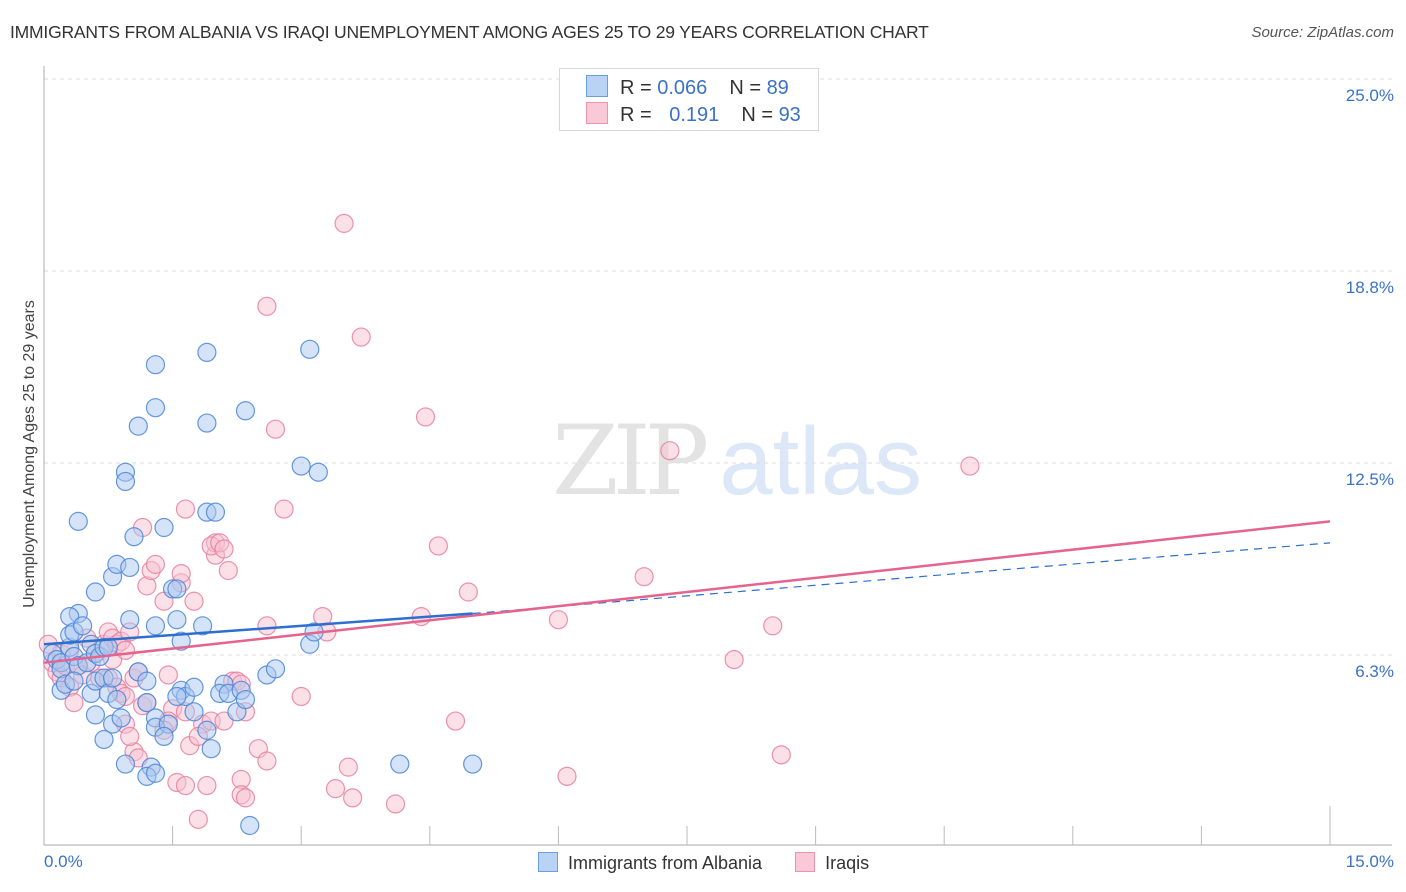 This screenshot has width=1406, height=892. Describe the element at coordinates (597, 86) in the screenshot. I see `albania-swatch-icon` at that location.